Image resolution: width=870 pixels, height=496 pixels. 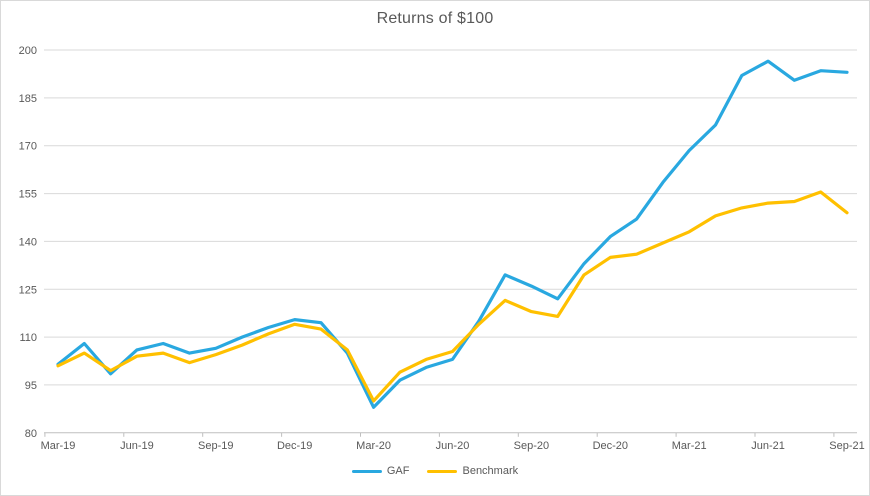 What do you see at coordinates (435, 18) in the screenshot?
I see `chart-title: Returns of $100` at bounding box center [435, 18].